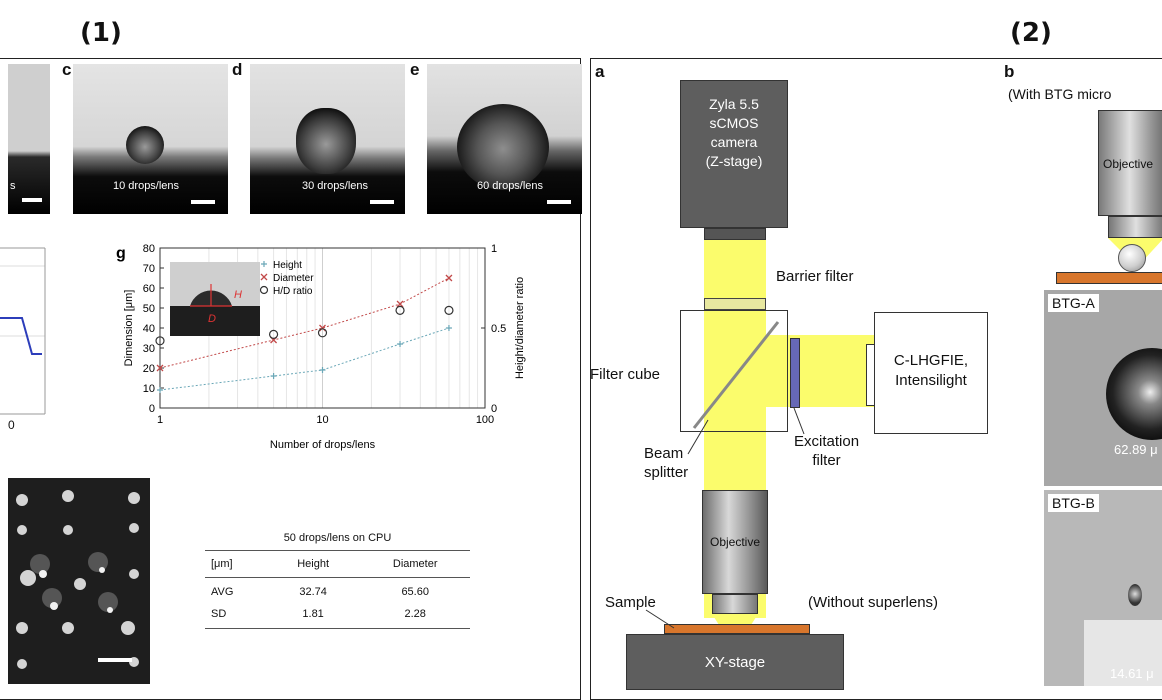 The image size is (1162, 700). What do you see at coordinates (1132, 673) in the screenshot?
I see `btg-b-measure: 14.61 μ` at bounding box center [1132, 673].